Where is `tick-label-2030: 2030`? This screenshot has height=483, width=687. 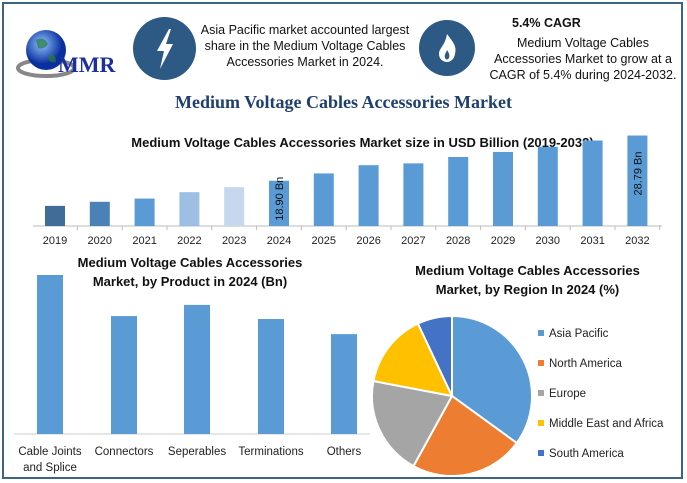
tick-label-2030: 2030 is located at coordinates (548, 241).